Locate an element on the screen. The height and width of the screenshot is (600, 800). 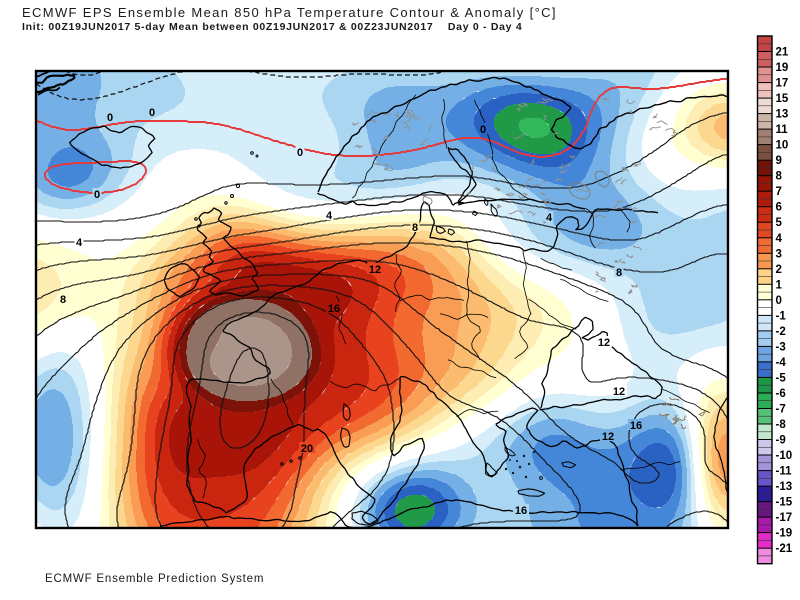
svg-text: 6 is located at coordinates (779, 208).